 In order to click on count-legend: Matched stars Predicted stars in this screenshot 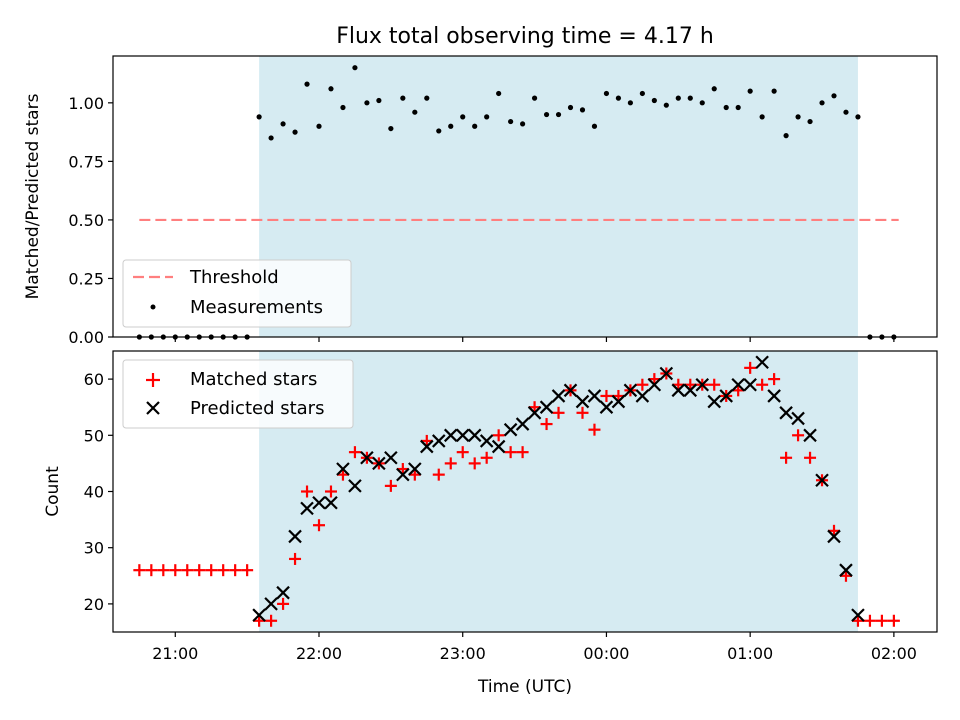, I will do `click(238, 394)`.